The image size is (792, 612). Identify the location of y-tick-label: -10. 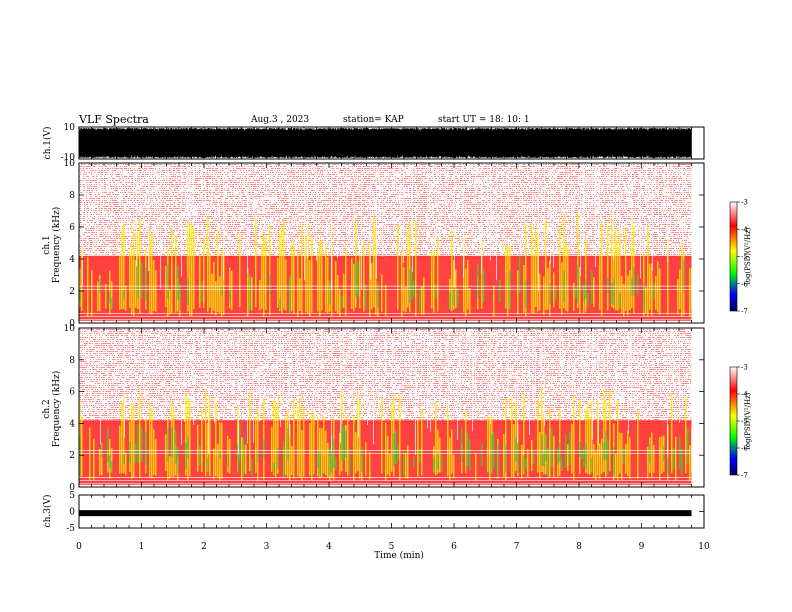
(68, 158).